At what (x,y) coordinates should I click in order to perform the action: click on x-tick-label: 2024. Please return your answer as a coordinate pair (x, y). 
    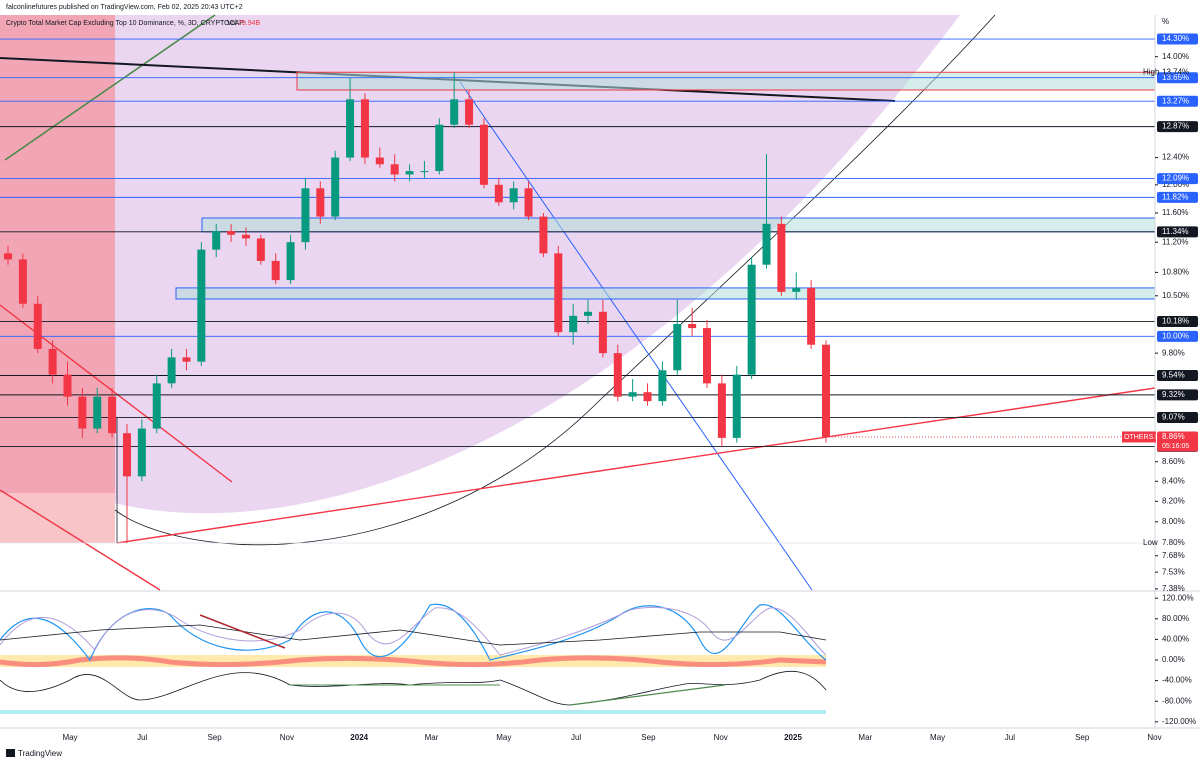
    Looking at the image, I should click on (359, 737).